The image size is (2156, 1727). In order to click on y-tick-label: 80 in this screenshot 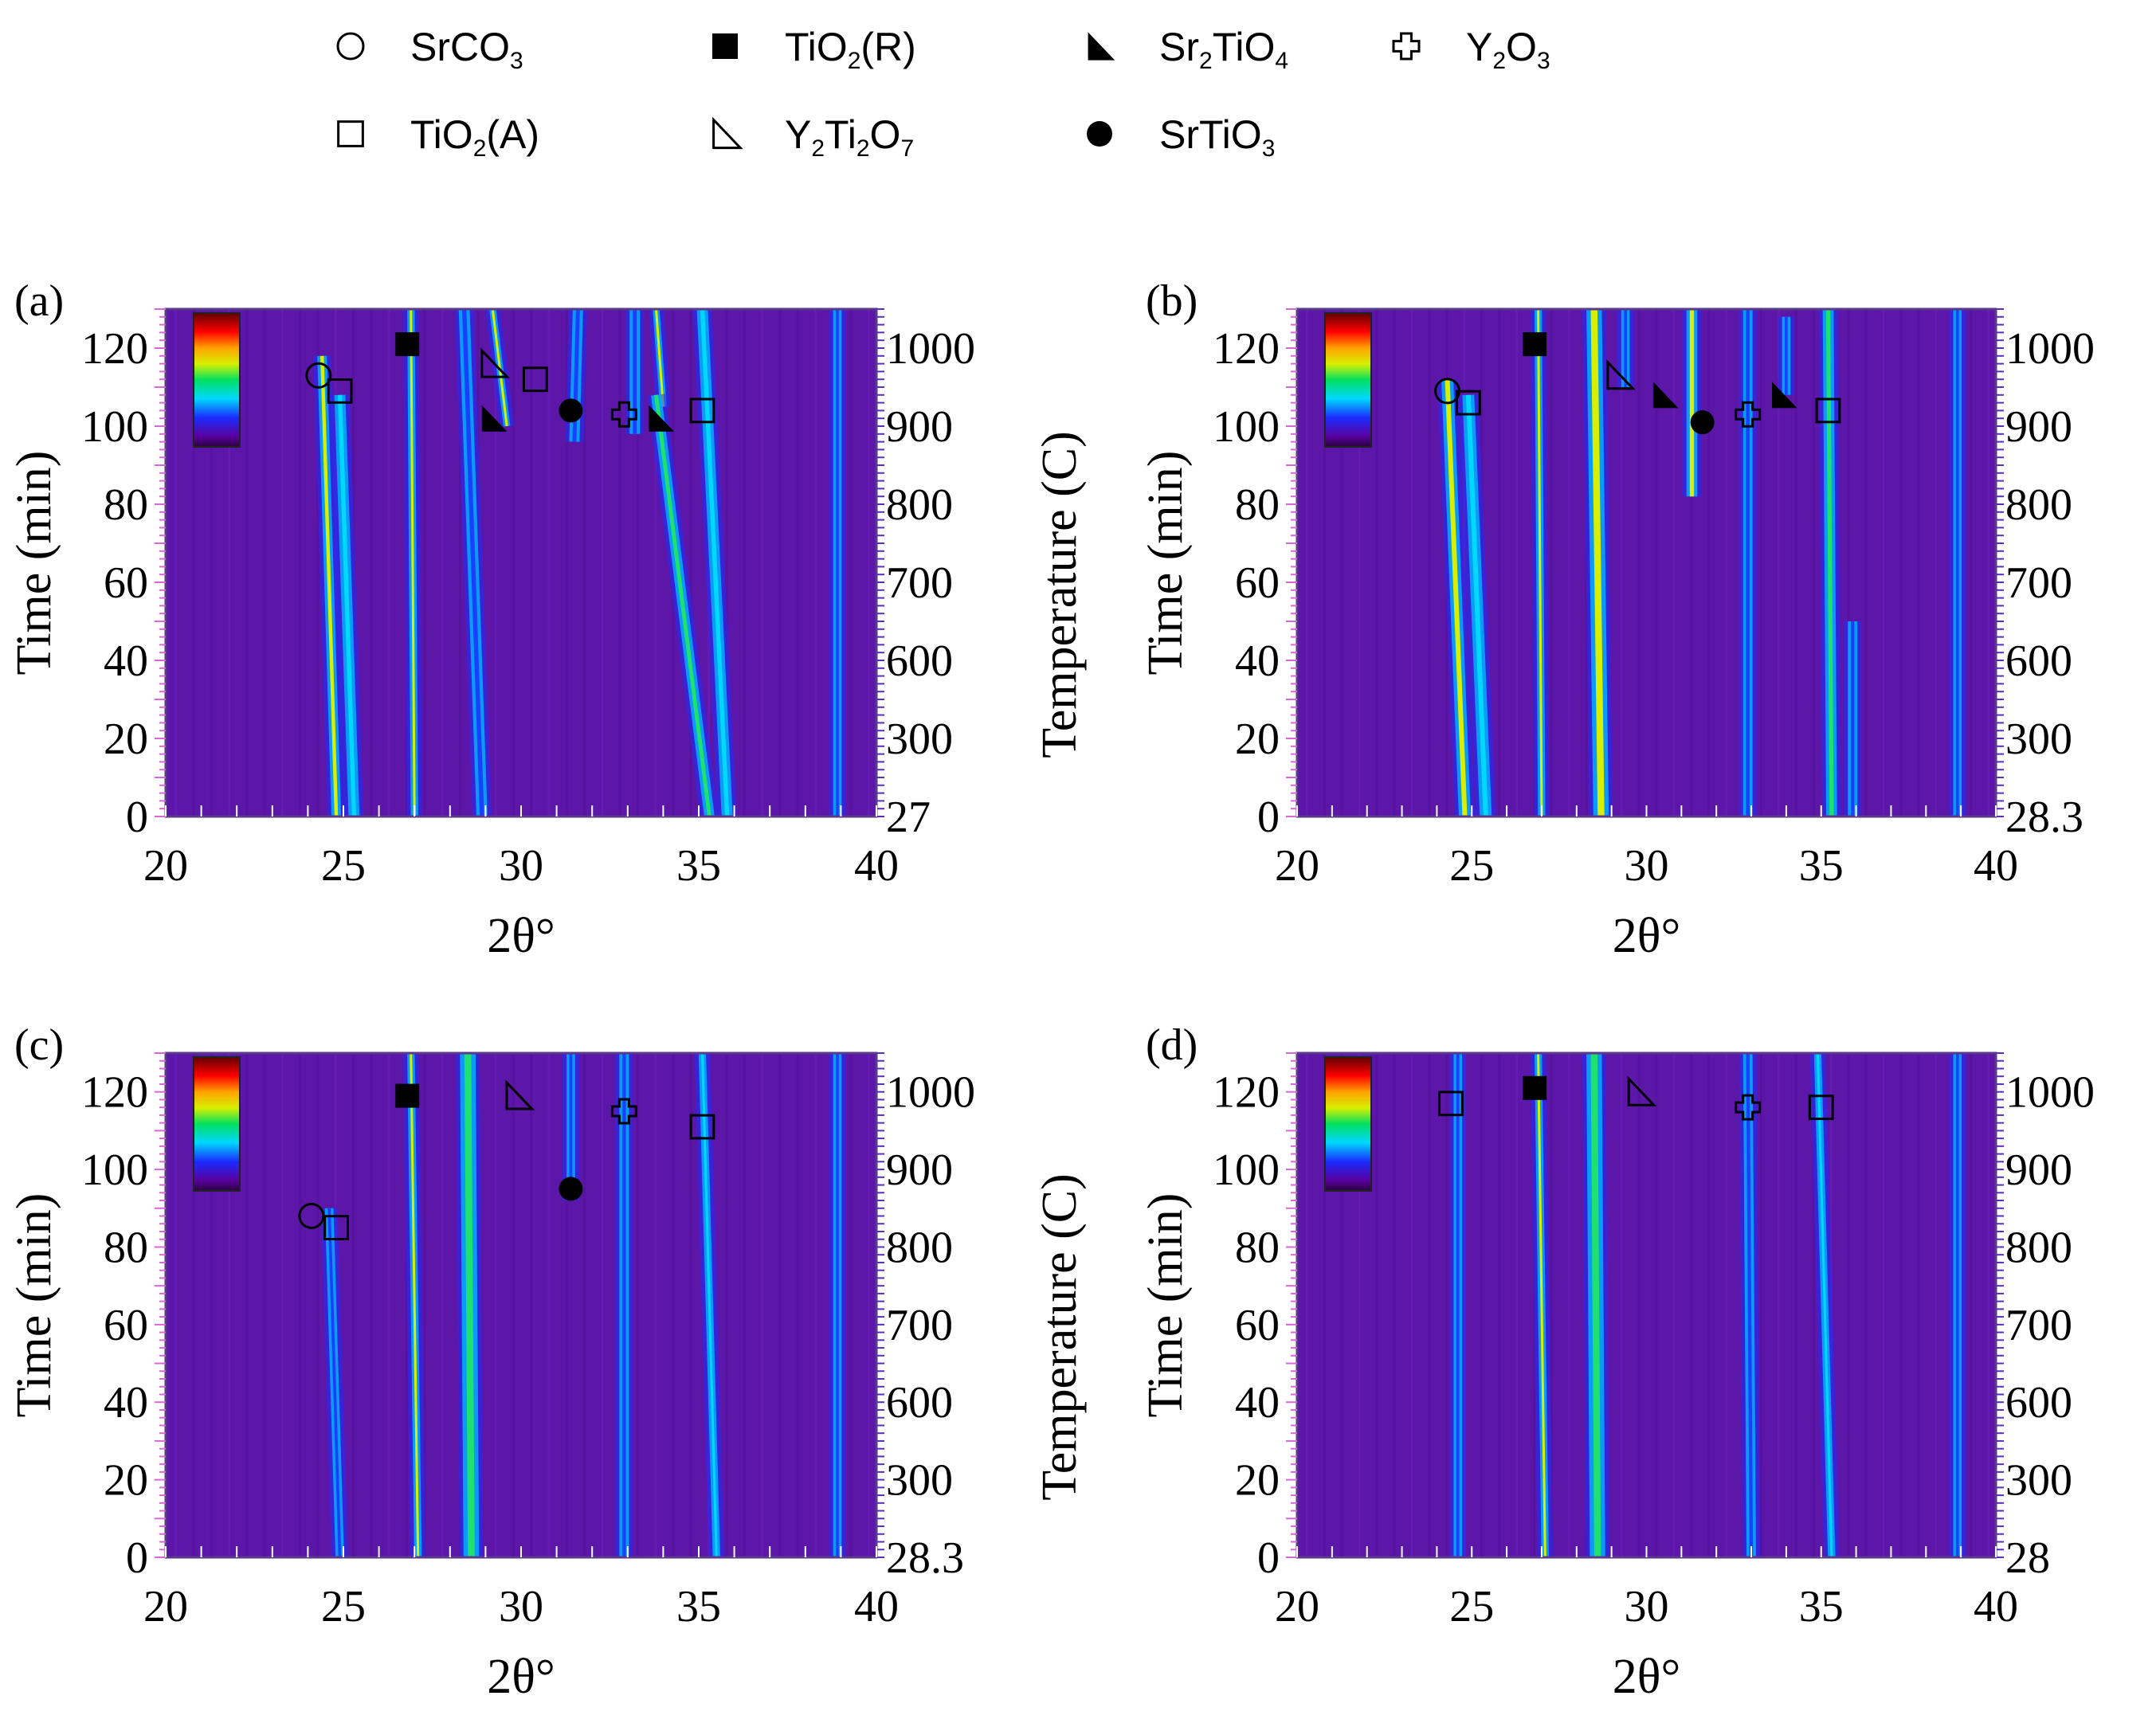, I will do `click(1257, 505)`.